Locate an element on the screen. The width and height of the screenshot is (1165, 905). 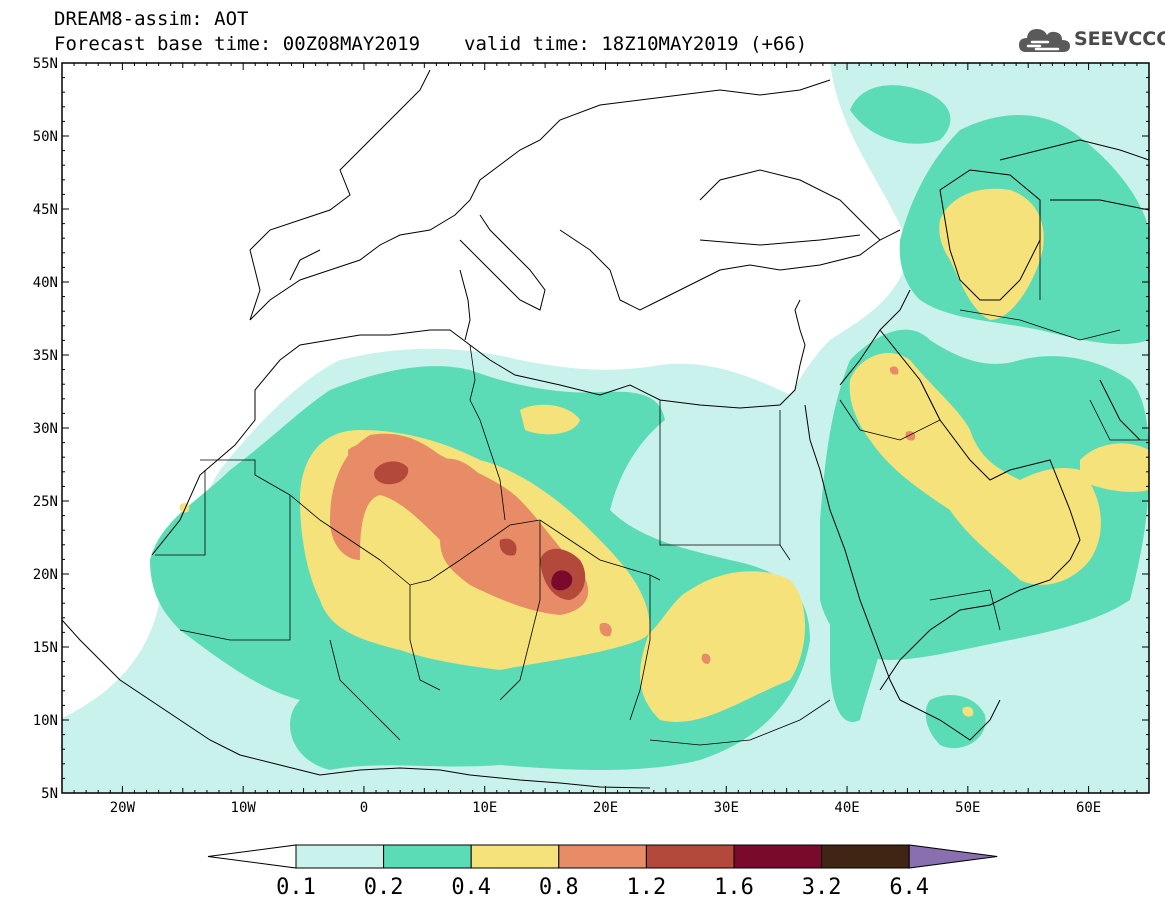
seevccc-logo: SEEVCCC is located at coordinates (1091, 40).